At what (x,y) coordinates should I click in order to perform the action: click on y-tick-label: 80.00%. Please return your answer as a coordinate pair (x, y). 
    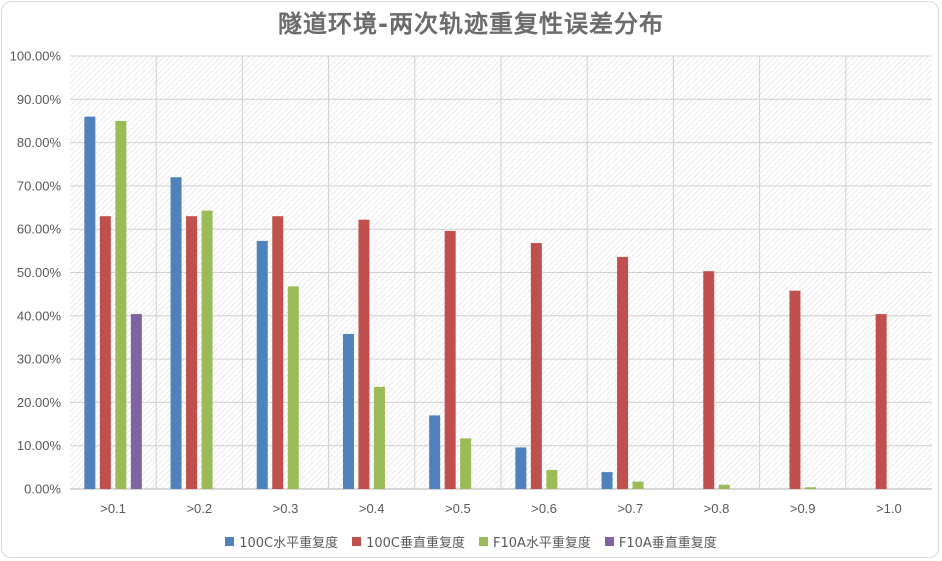
    Looking at the image, I should click on (39, 142).